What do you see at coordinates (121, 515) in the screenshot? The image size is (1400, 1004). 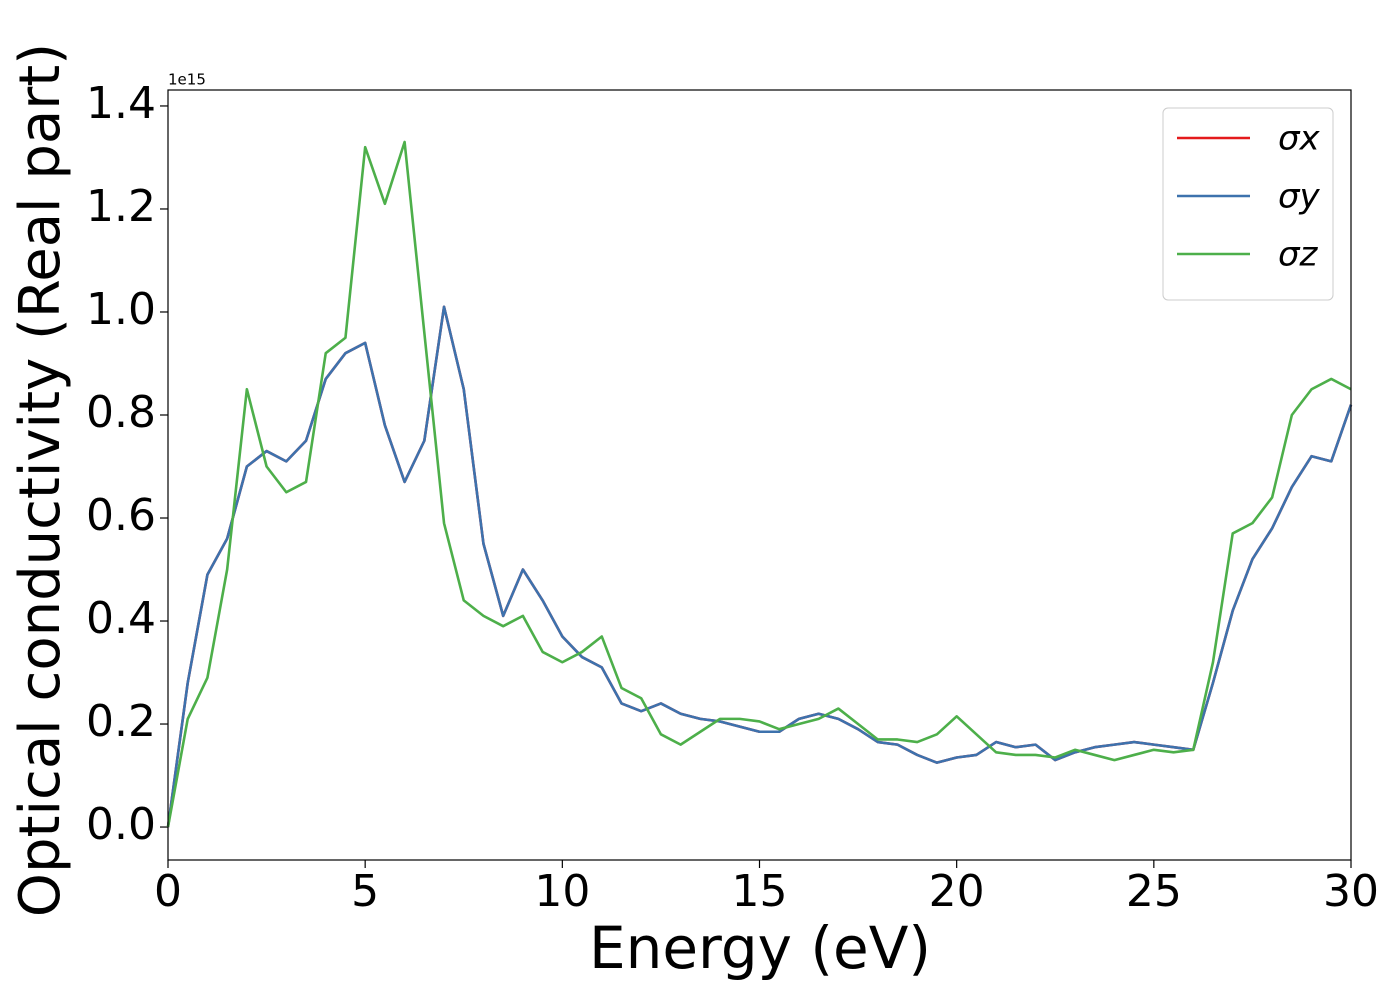 I see `y-tick-label: 0.6` at bounding box center [121, 515].